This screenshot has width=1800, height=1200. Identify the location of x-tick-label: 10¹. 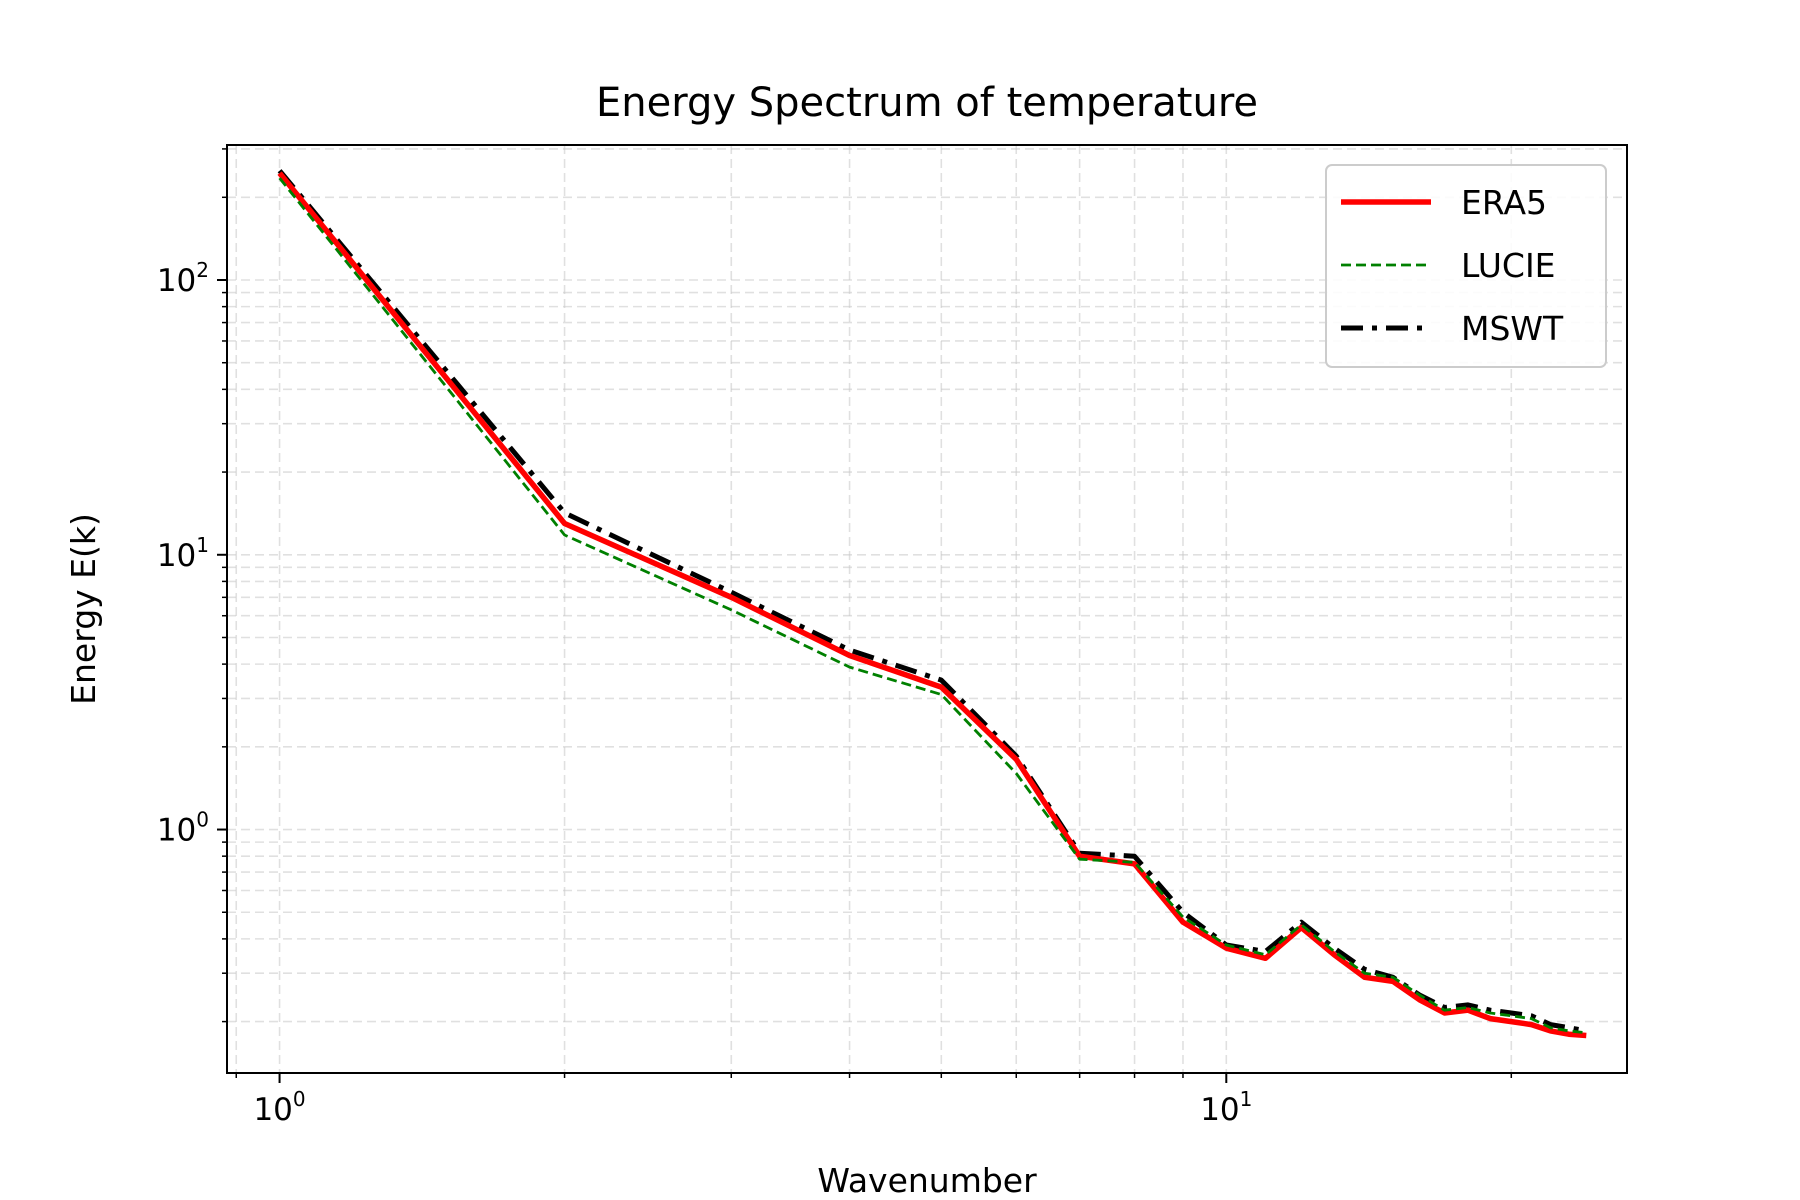
(1226, 1107).